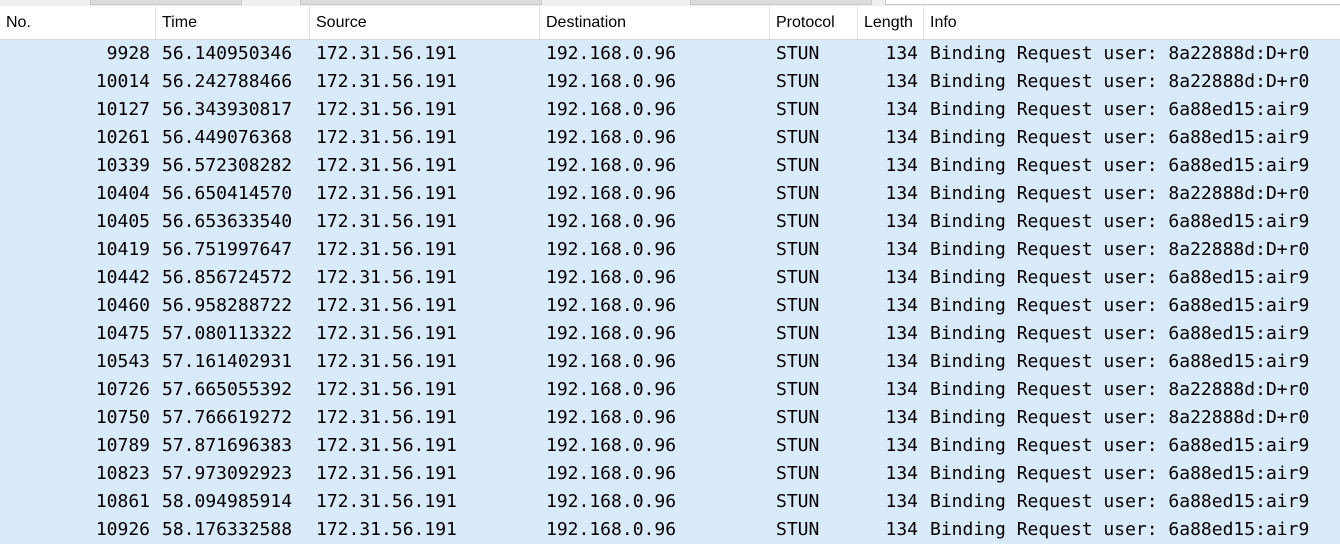 This screenshot has height=544, width=1340. Describe the element at coordinates (655, 22) in the screenshot. I see `column-header-destination: Destination` at that location.